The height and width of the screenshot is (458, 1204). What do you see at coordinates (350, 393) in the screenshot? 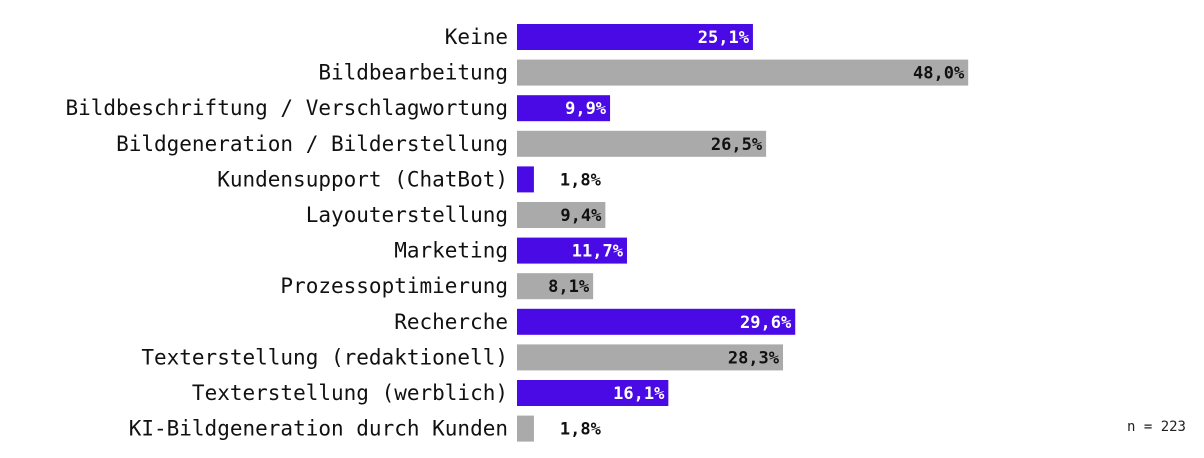
I see `category-label: Texterstellung (werblich)` at bounding box center [350, 393].